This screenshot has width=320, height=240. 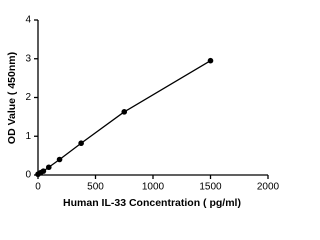 I want to click on y-tick-label: 3, so click(x=28, y=58).